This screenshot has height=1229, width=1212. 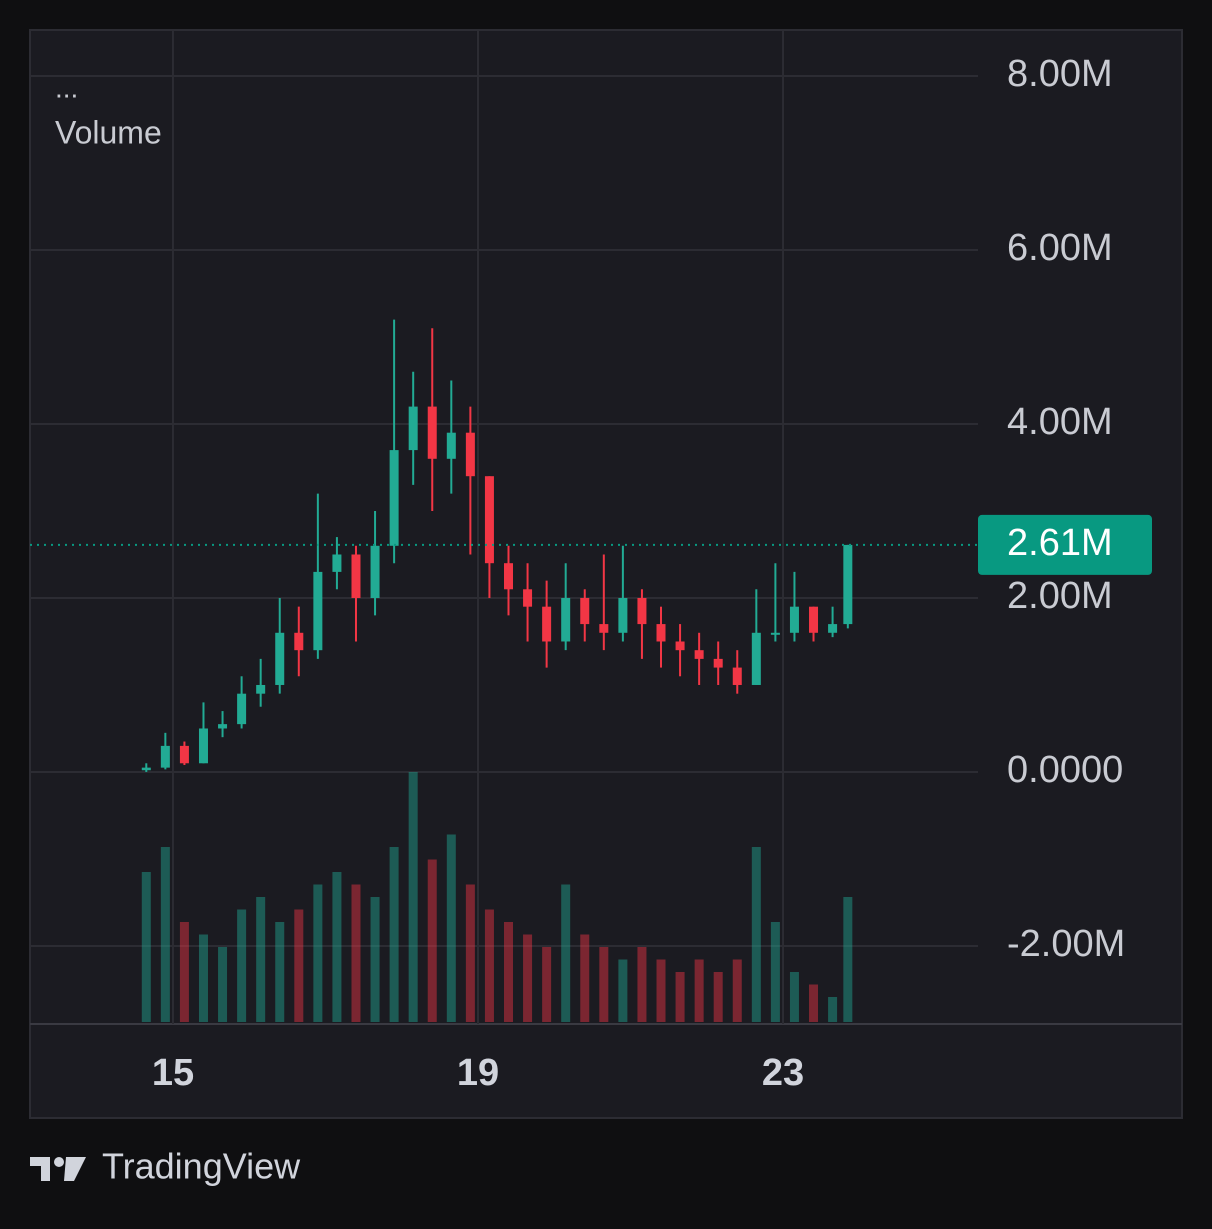 I want to click on indicator-label: Volume, so click(x=108, y=132).